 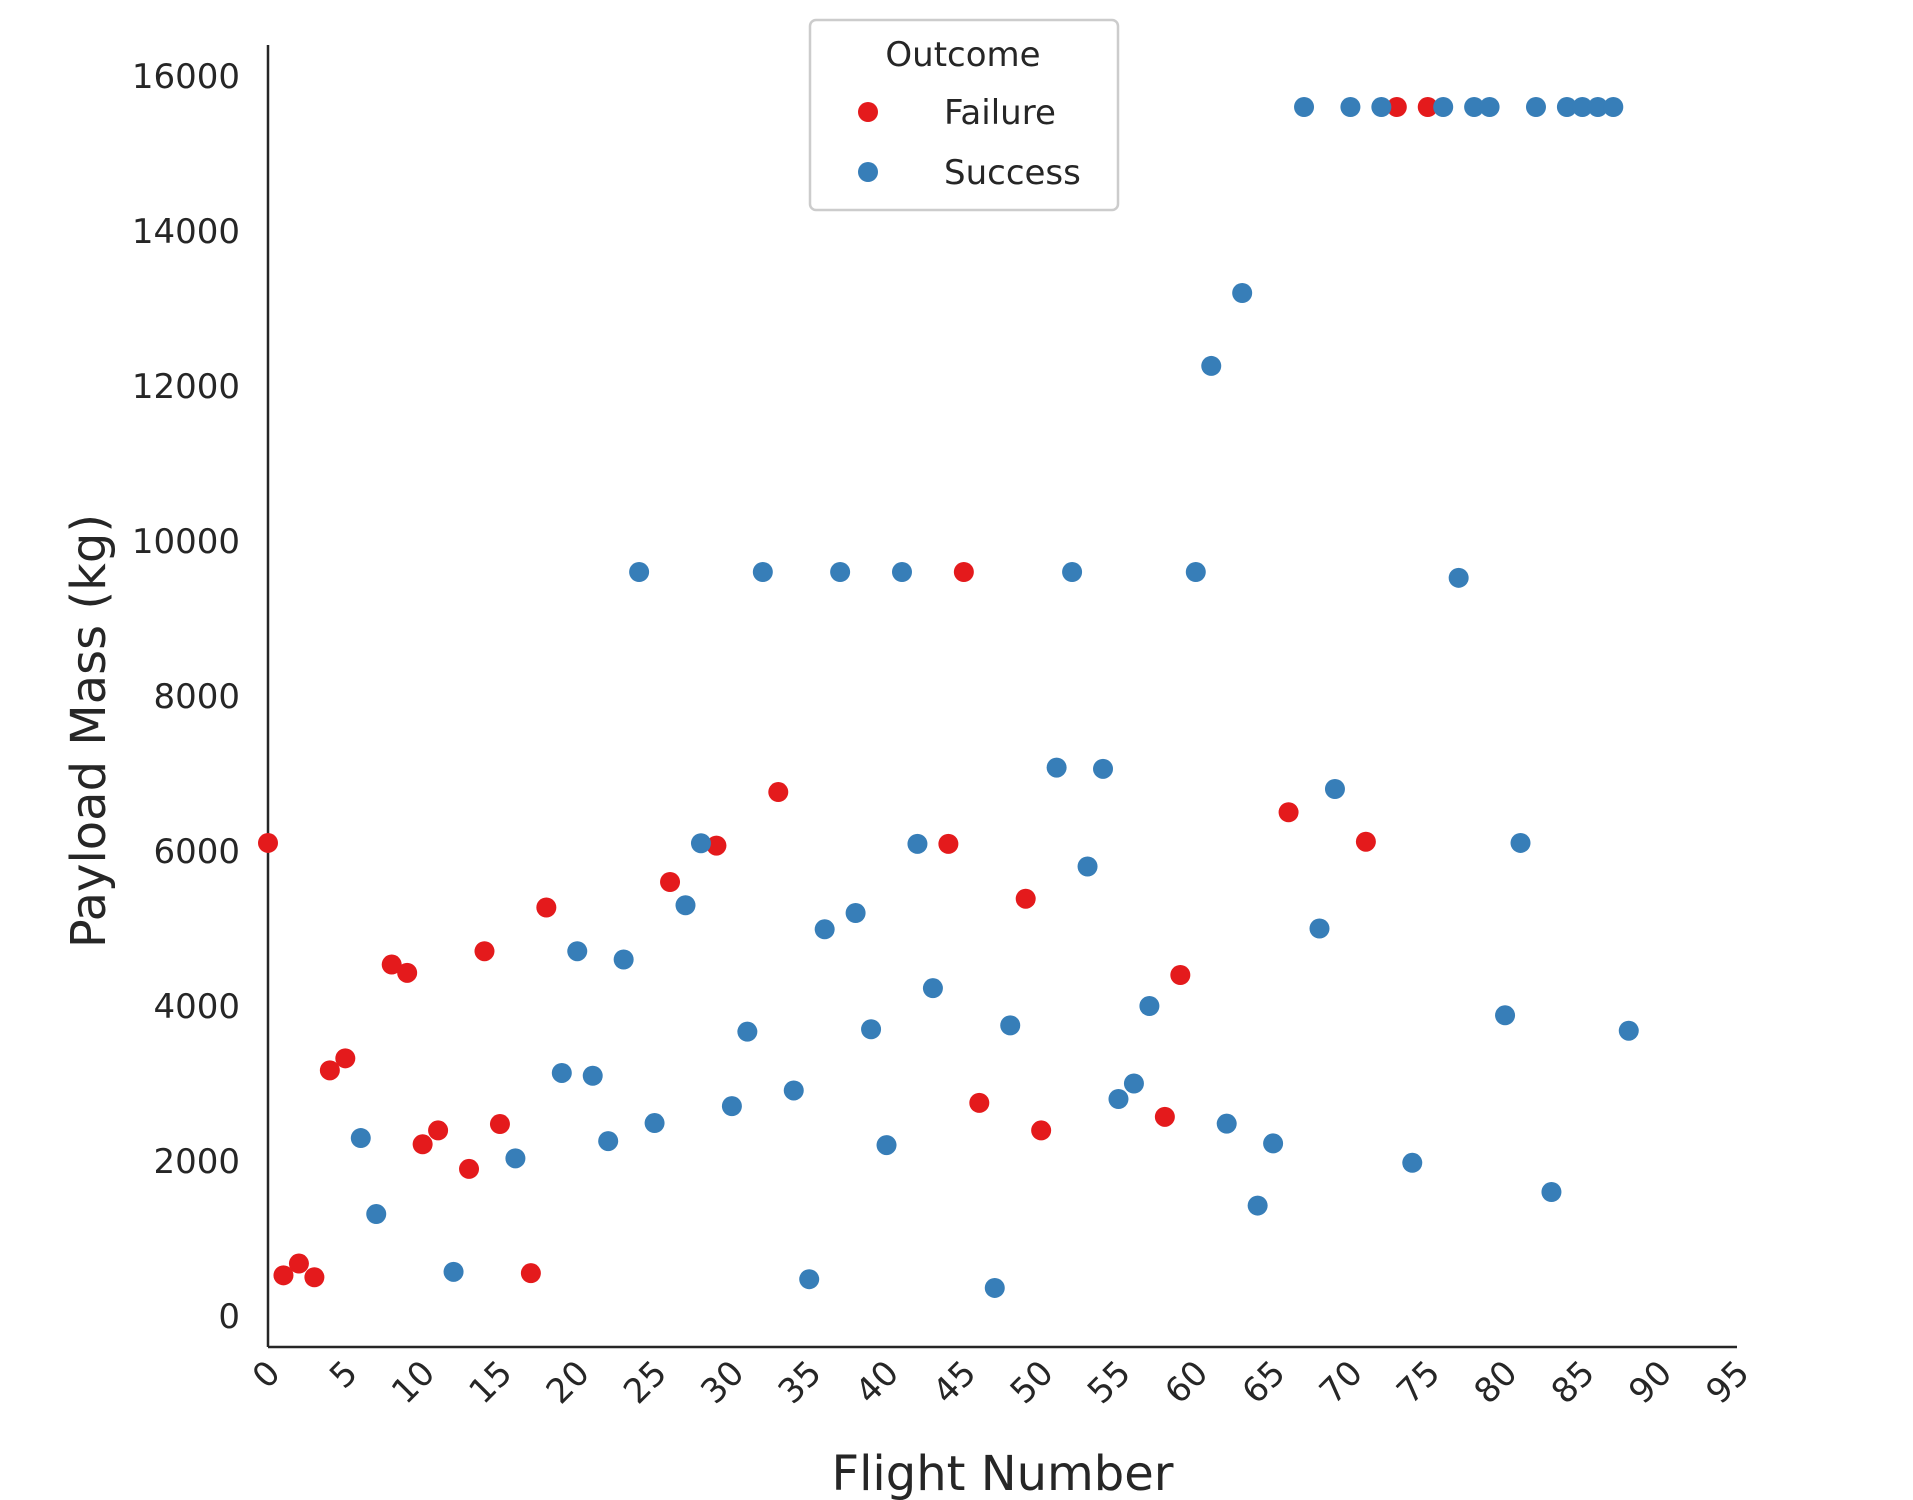 I want to click on x-tick-label: 55, so click(x=1109, y=1382).